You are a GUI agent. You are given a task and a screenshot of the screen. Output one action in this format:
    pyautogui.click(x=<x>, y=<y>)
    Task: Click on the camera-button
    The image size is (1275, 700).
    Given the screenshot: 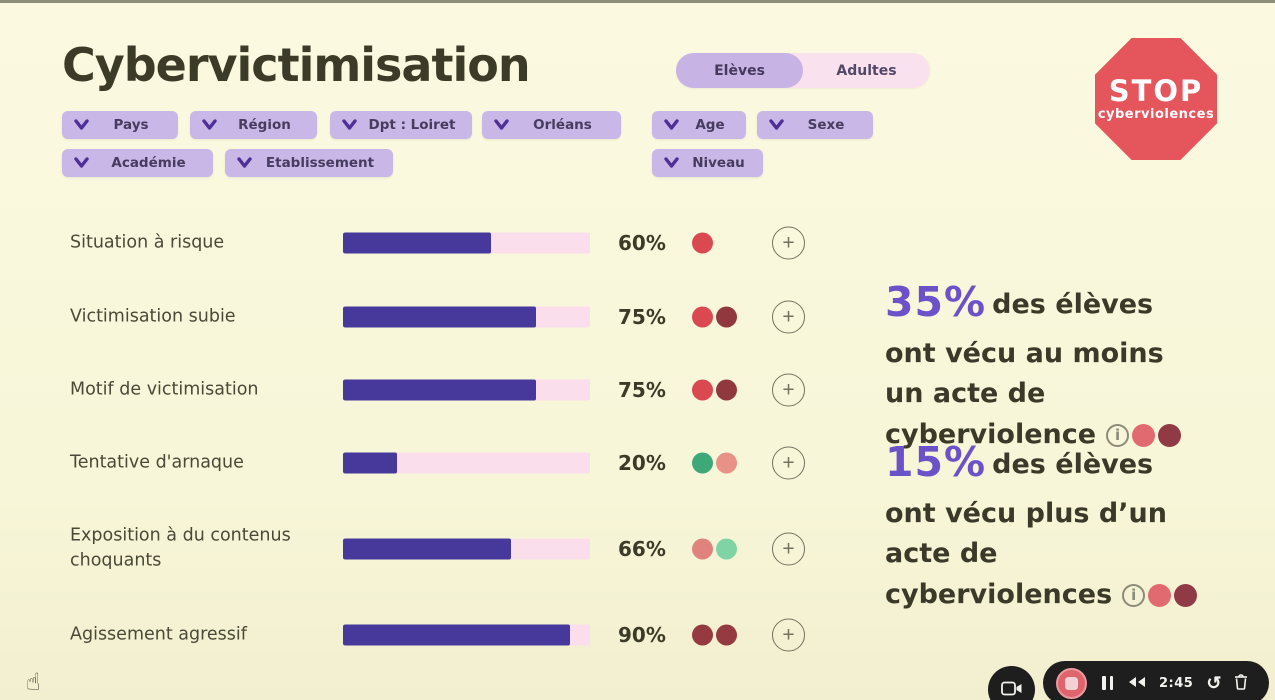 What is the action you would take?
    pyautogui.click(x=1011, y=683)
    